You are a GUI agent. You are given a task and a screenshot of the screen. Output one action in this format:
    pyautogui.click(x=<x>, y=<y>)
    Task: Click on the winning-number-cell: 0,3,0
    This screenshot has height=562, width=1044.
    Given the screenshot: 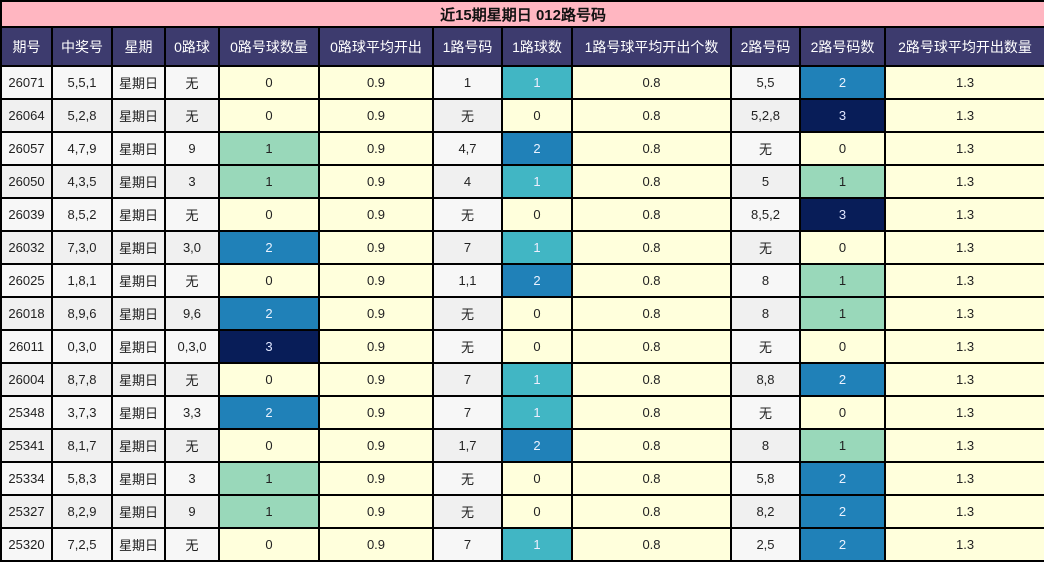 What is the action you would take?
    pyautogui.click(x=82, y=346)
    